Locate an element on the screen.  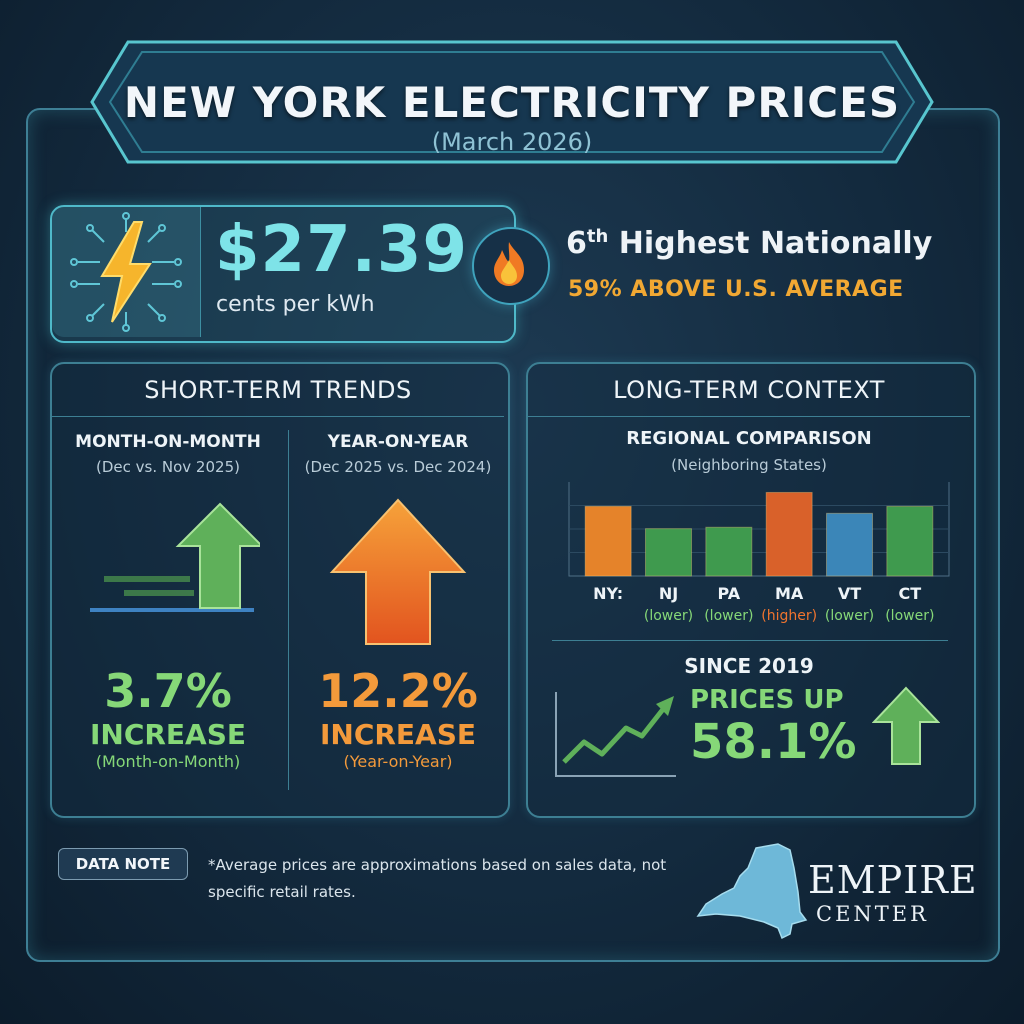
bar-ct is located at coordinates (910, 541).